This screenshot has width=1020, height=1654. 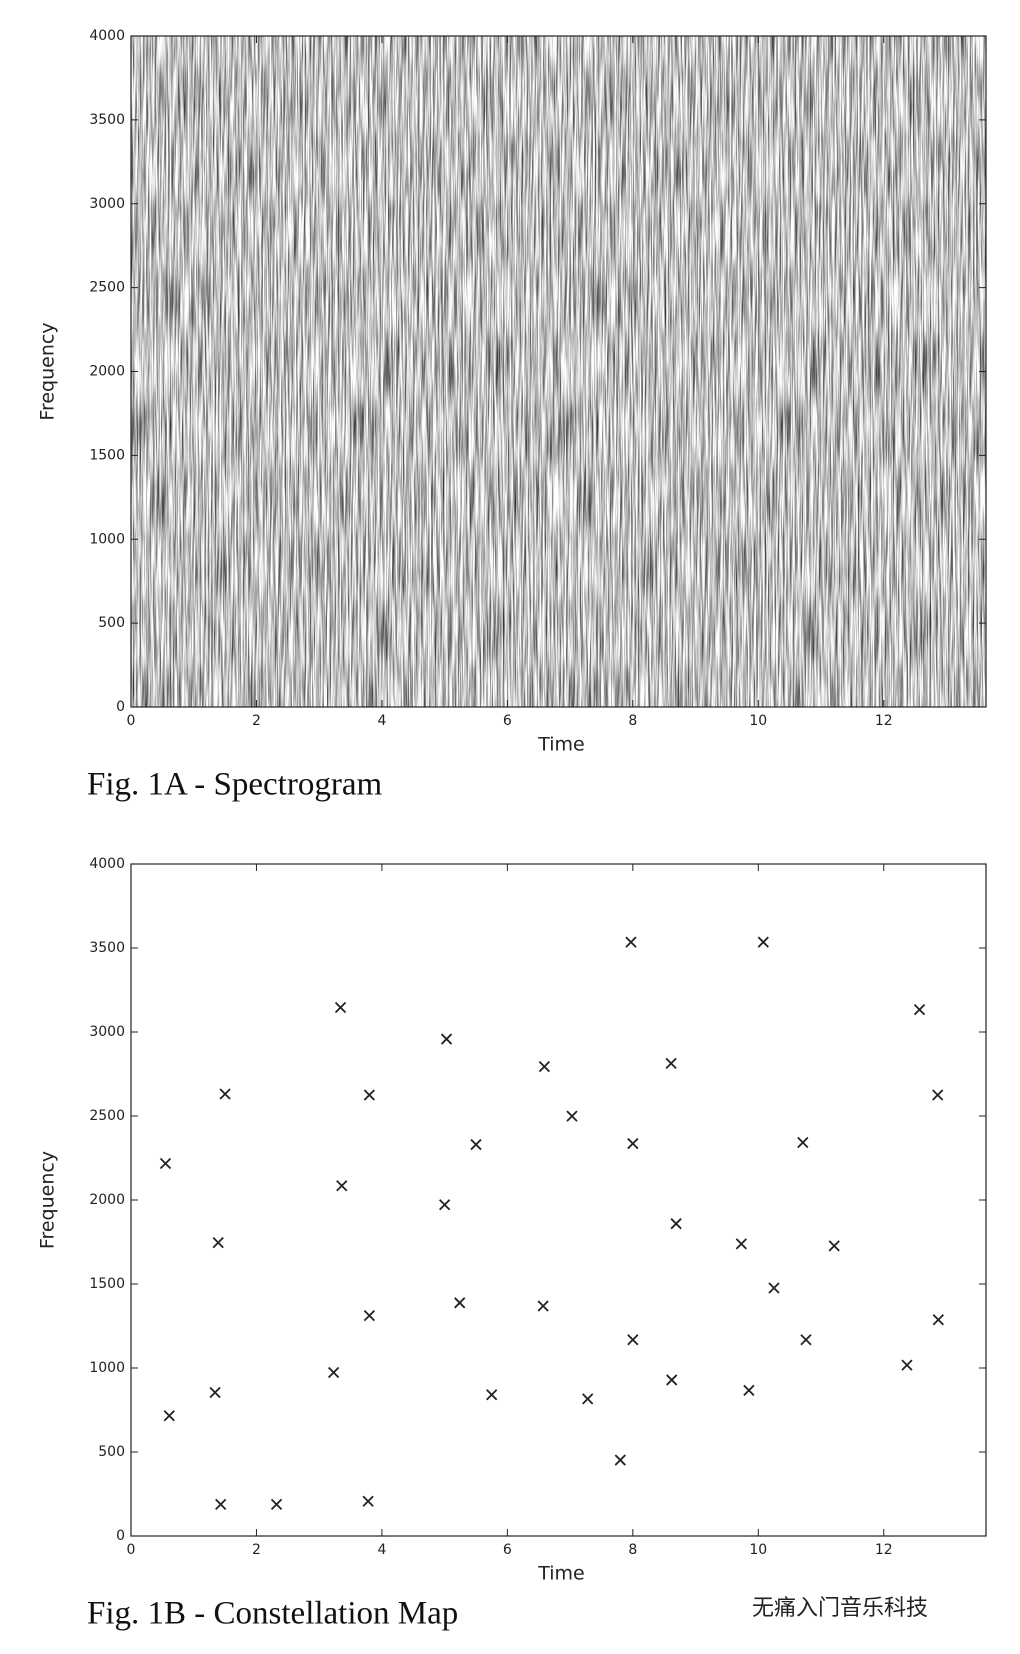 What do you see at coordinates (272, 1614) in the screenshot?
I see `figure-caption: Fig. 1B - Constellation Map` at bounding box center [272, 1614].